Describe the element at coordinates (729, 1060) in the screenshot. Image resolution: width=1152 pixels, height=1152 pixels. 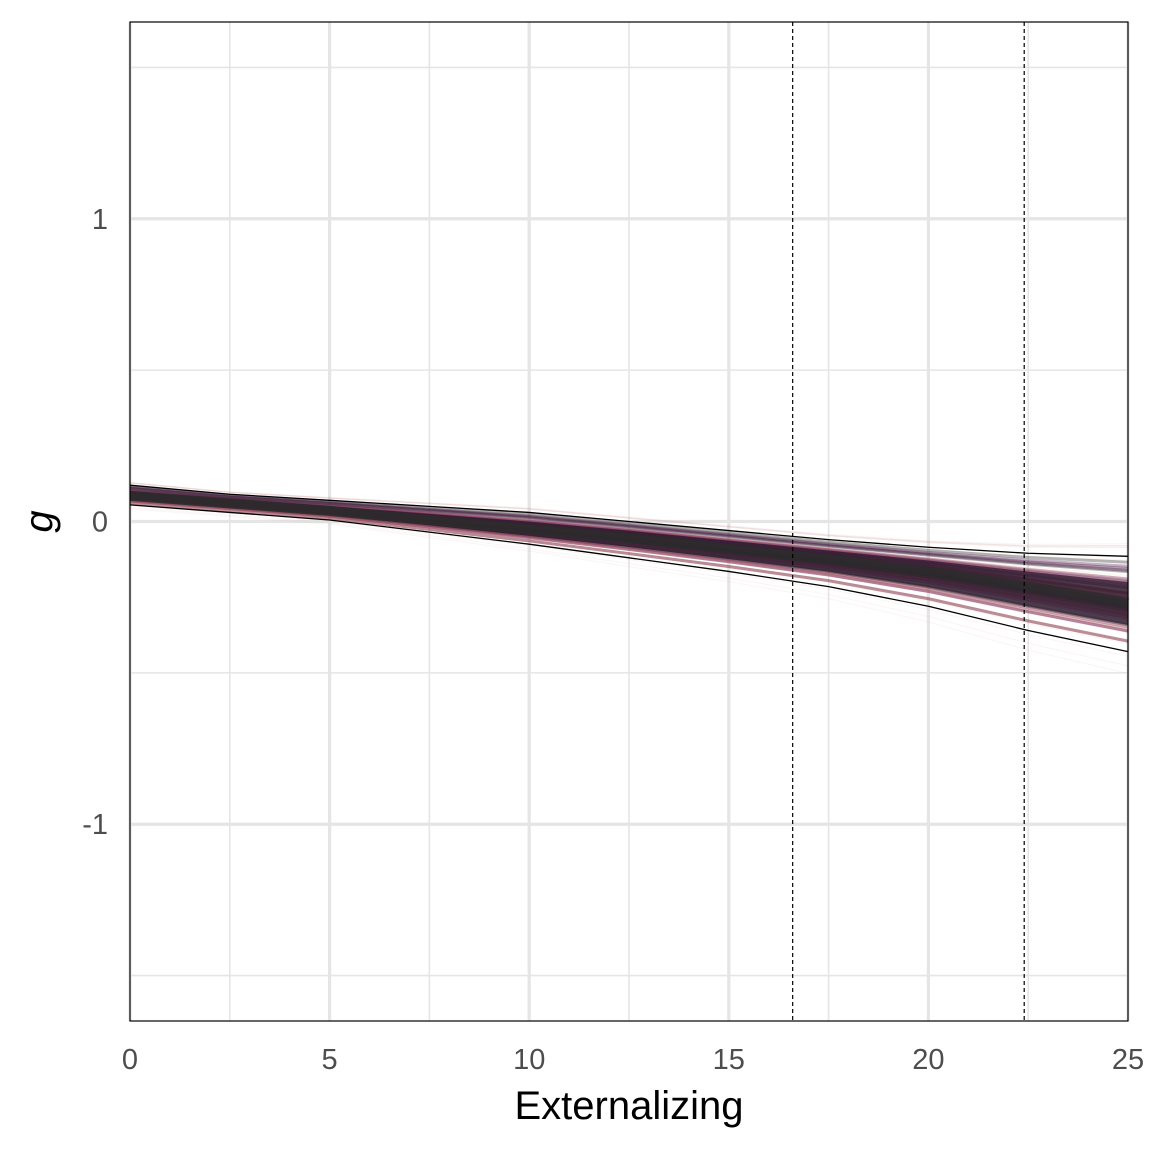
I see `x-tick-label-3: 15` at that location.